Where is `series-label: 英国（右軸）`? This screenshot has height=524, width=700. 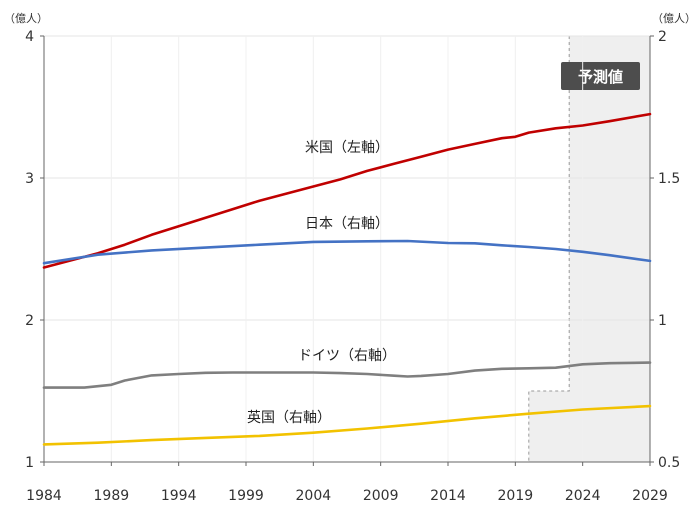 series-label: 英国（右軸） is located at coordinates (289, 417).